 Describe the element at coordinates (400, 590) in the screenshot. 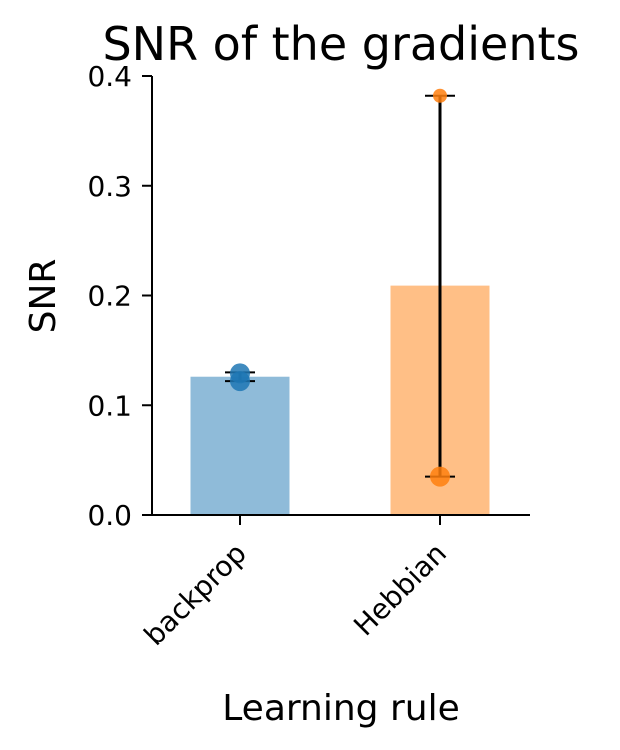

I see `x-tick-label: Hebbian` at that location.